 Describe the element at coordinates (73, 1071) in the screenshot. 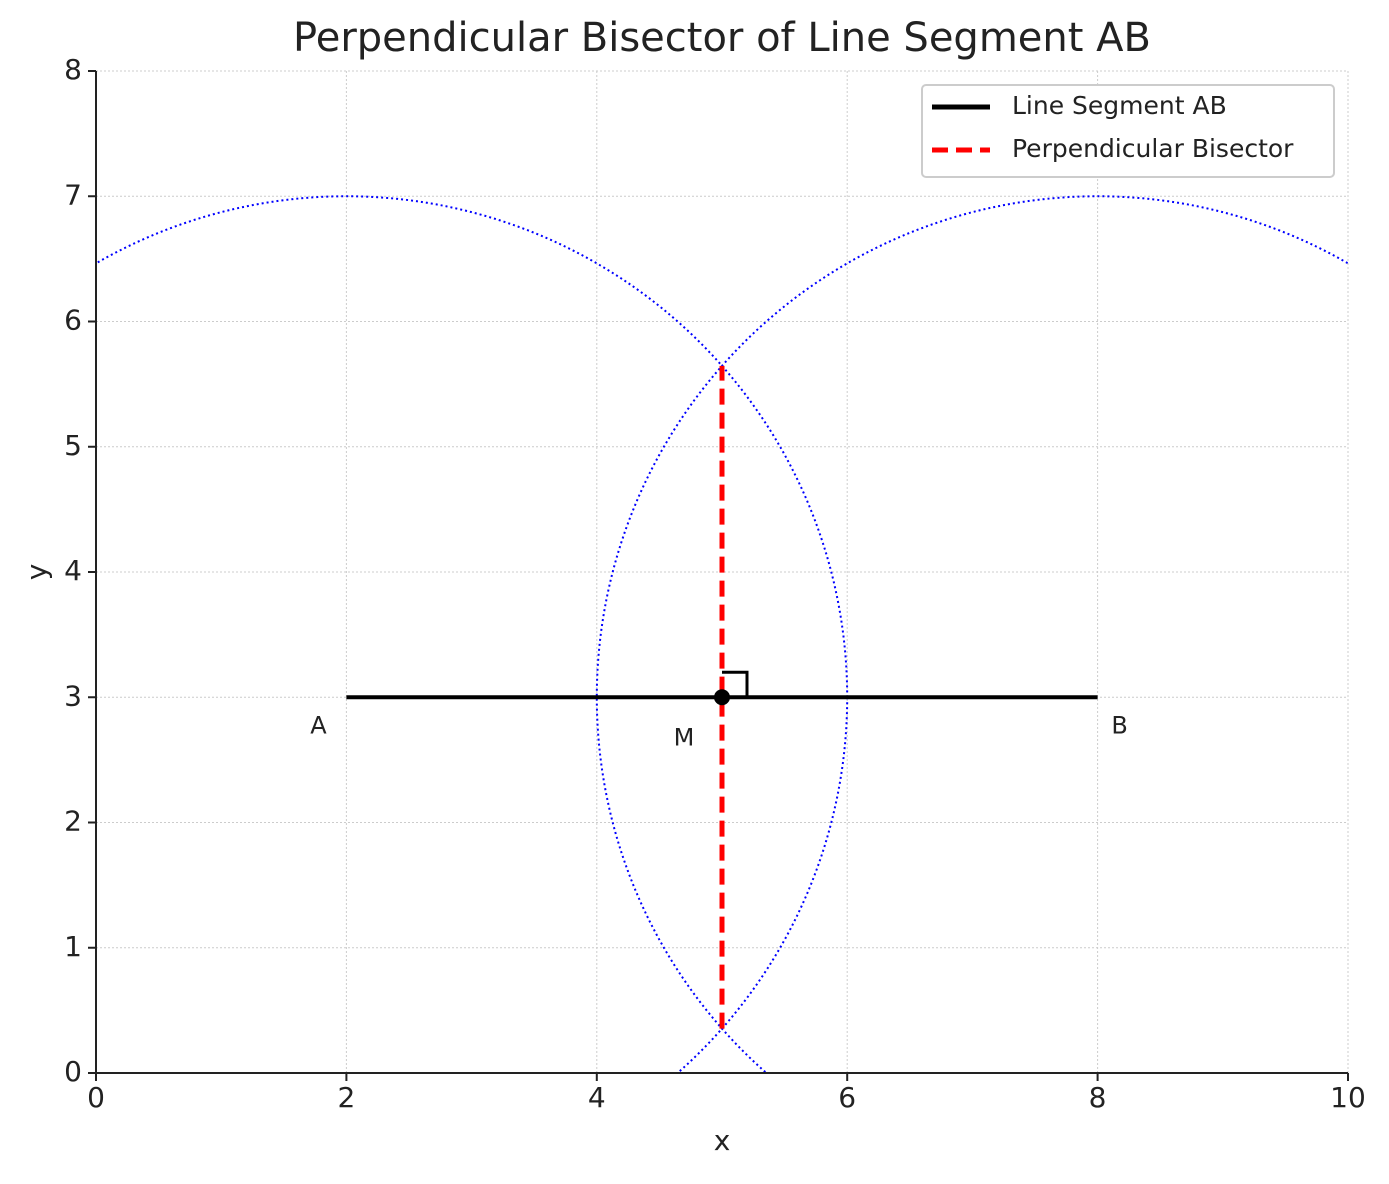

I see `y-tick-label: 0` at that location.